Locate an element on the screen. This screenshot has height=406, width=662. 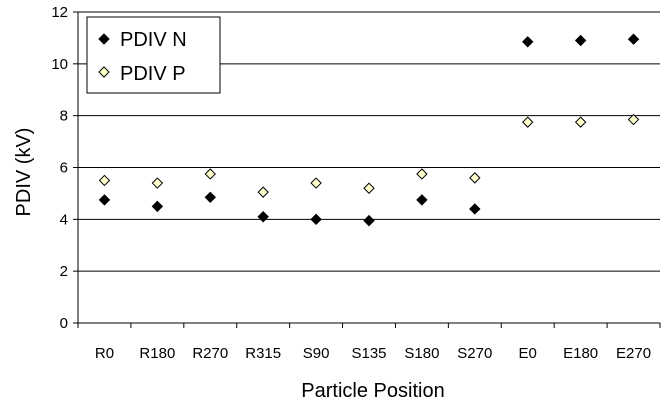
point-pdiv-n-r270 is located at coordinates (210, 197).